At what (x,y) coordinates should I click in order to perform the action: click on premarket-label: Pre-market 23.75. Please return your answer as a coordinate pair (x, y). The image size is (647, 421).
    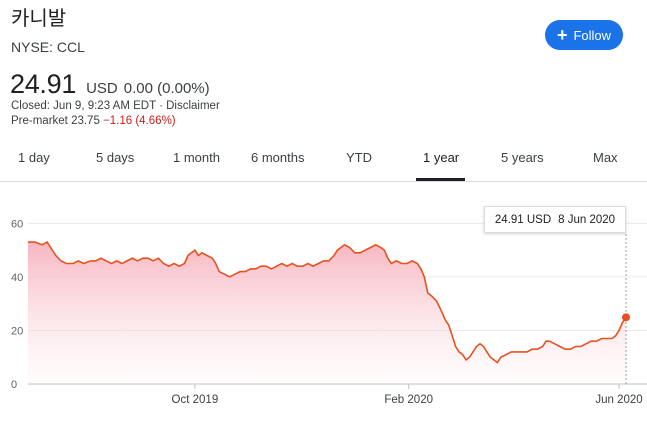
    Looking at the image, I should click on (55, 121).